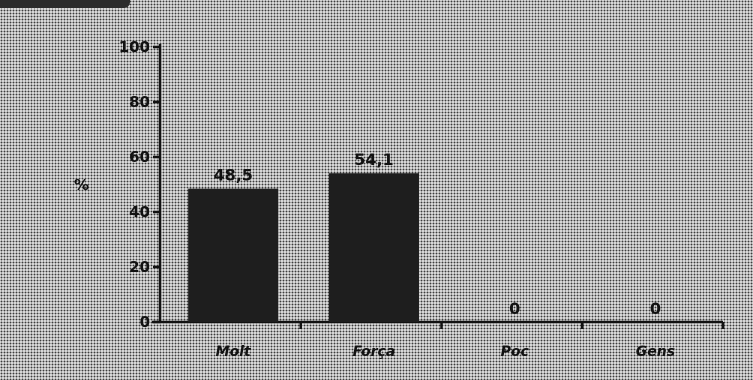 This screenshot has width=753, height=380. Describe the element at coordinates (515, 352) in the screenshot. I see `x-tick-label: Poc` at that location.